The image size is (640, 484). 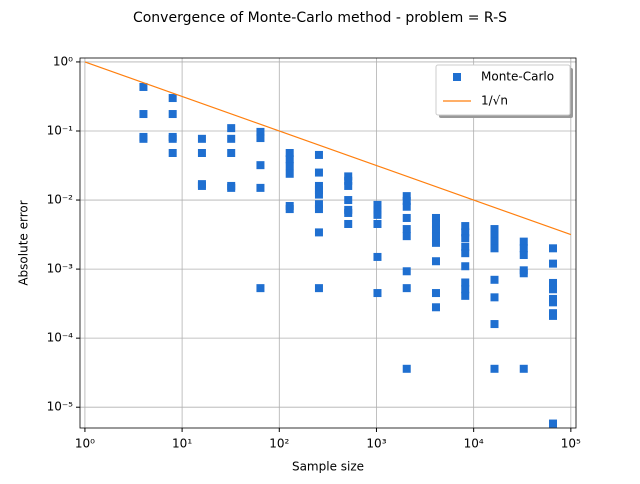 What do you see at coordinates (503, 90) in the screenshot?
I see `legend` at bounding box center [503, 90].